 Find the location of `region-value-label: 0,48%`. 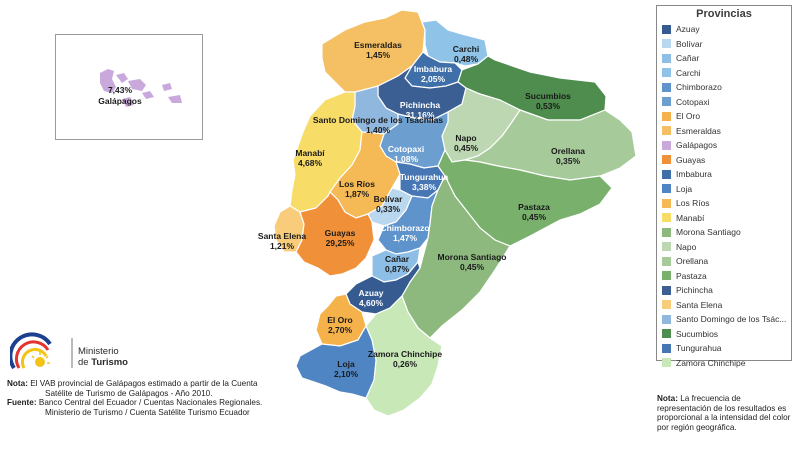

region-value-label: 0,48% is located at coordinates (466, 59).